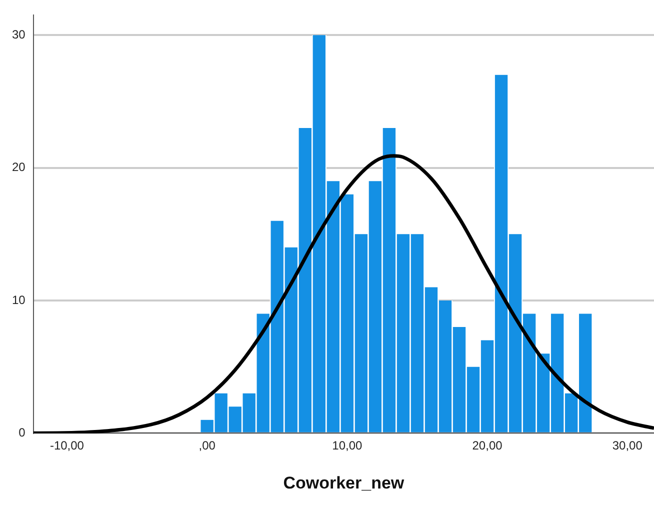 This screenshot has width=654, height=508. I want to click on x-tick-label: ,00, so click(207, 445).